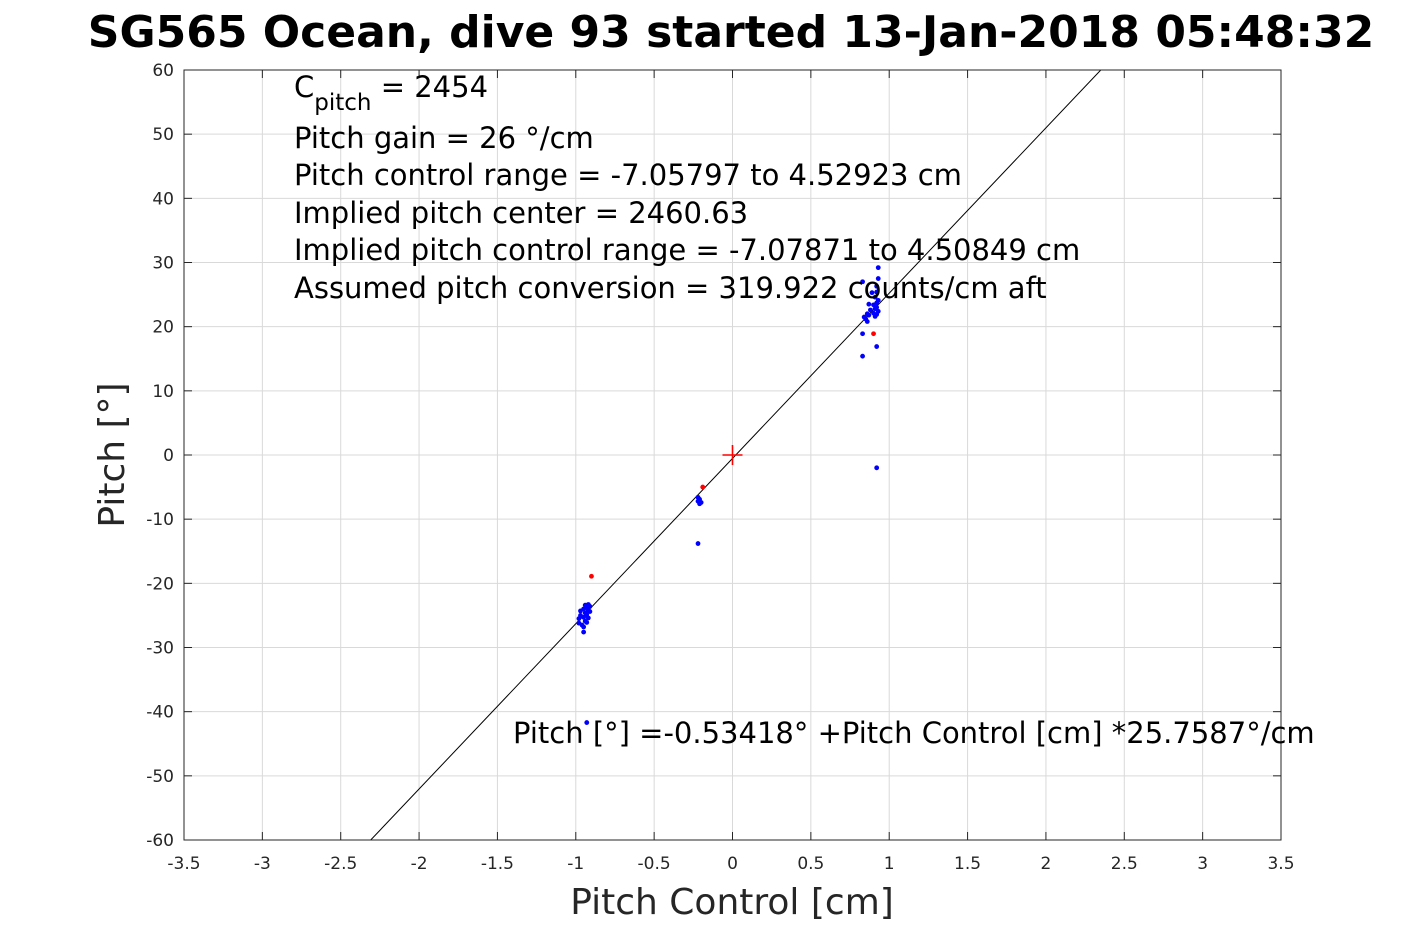 Image resolution: width=1417 pixels, height=945 pixels. I want to click on data-points, so click(728, 495).